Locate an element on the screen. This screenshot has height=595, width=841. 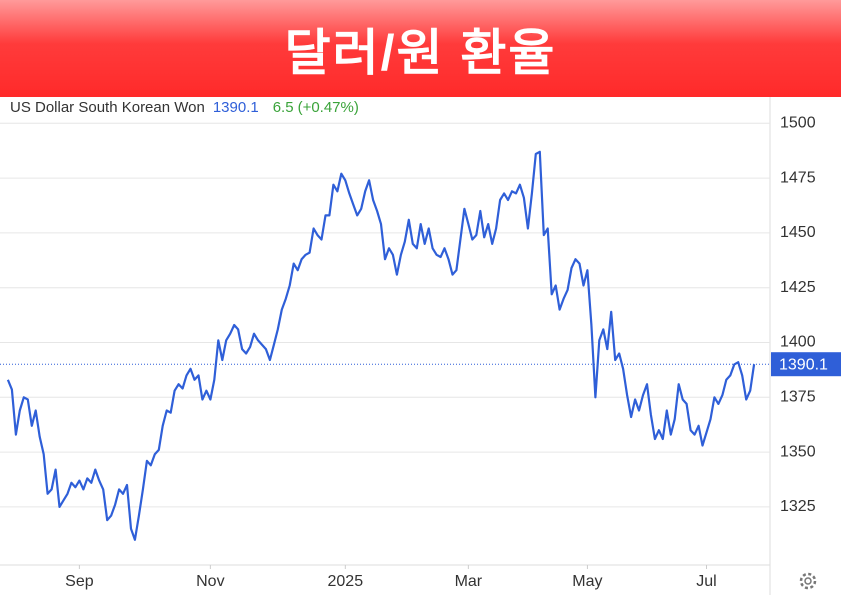
x-tick-label: Nov is located at coordinates (210, 581).